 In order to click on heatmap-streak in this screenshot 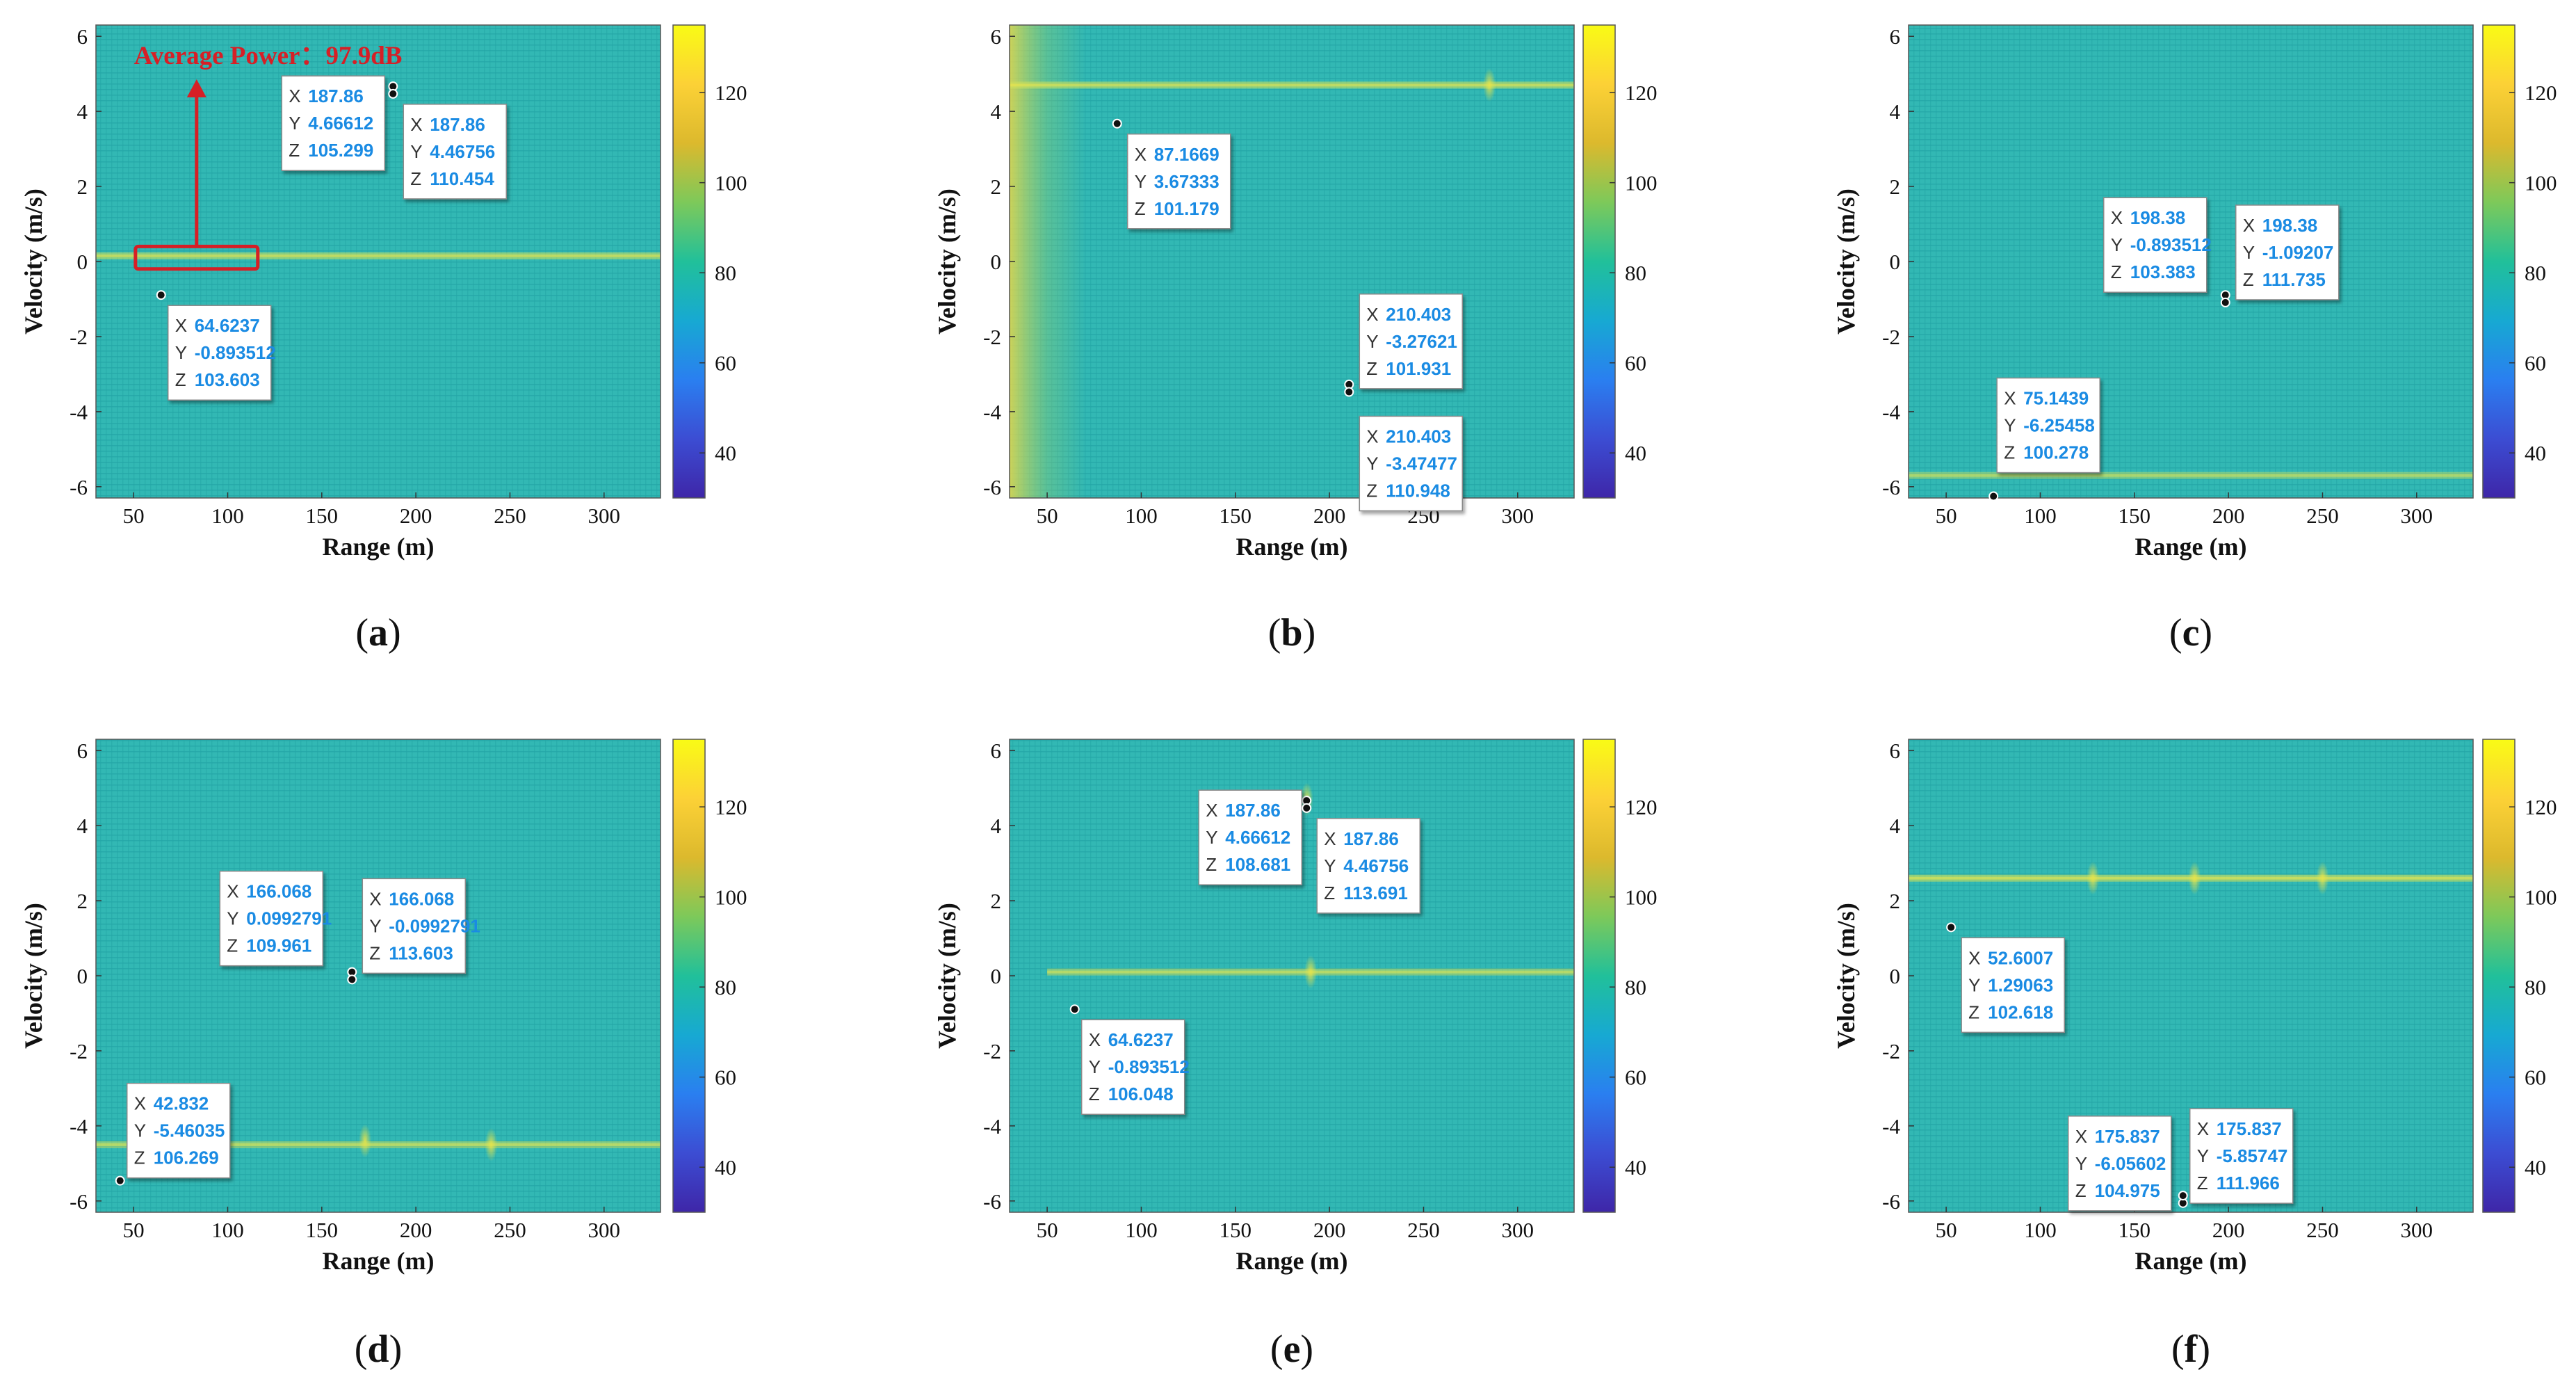, I will do `click(378, 255)`.